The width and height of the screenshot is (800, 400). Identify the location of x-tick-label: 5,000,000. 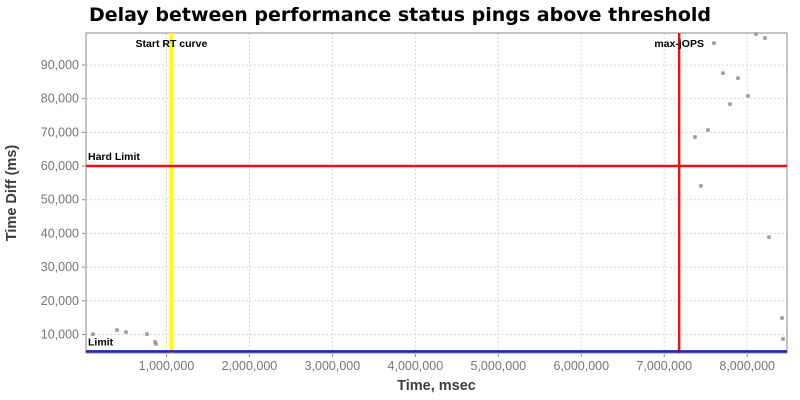
(498, 366).